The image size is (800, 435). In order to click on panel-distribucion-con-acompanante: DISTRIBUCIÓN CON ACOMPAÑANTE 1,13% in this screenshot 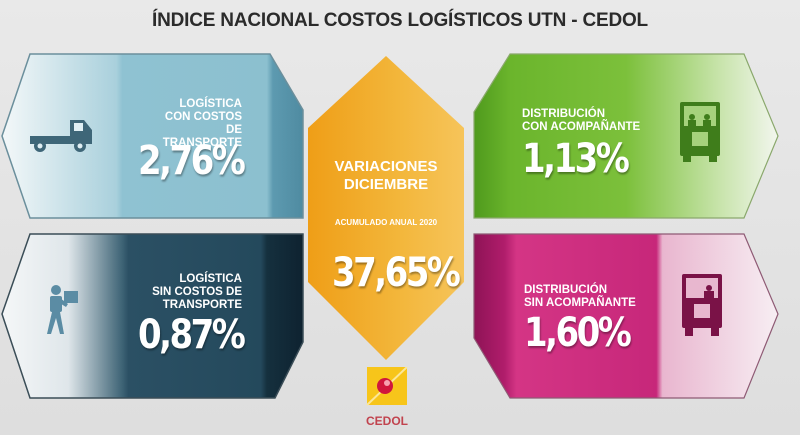, I will do `click(627, 136)`.